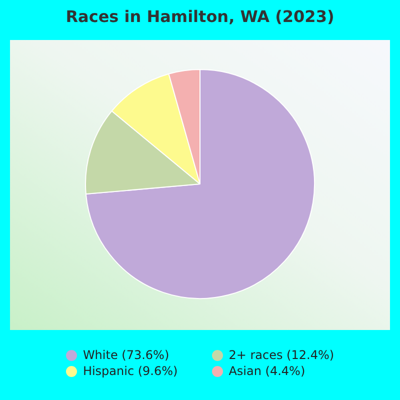 This screenshot has width=400, height=400. I want to click on legend-label: 2+ races (12.4%), so click(281, 355).